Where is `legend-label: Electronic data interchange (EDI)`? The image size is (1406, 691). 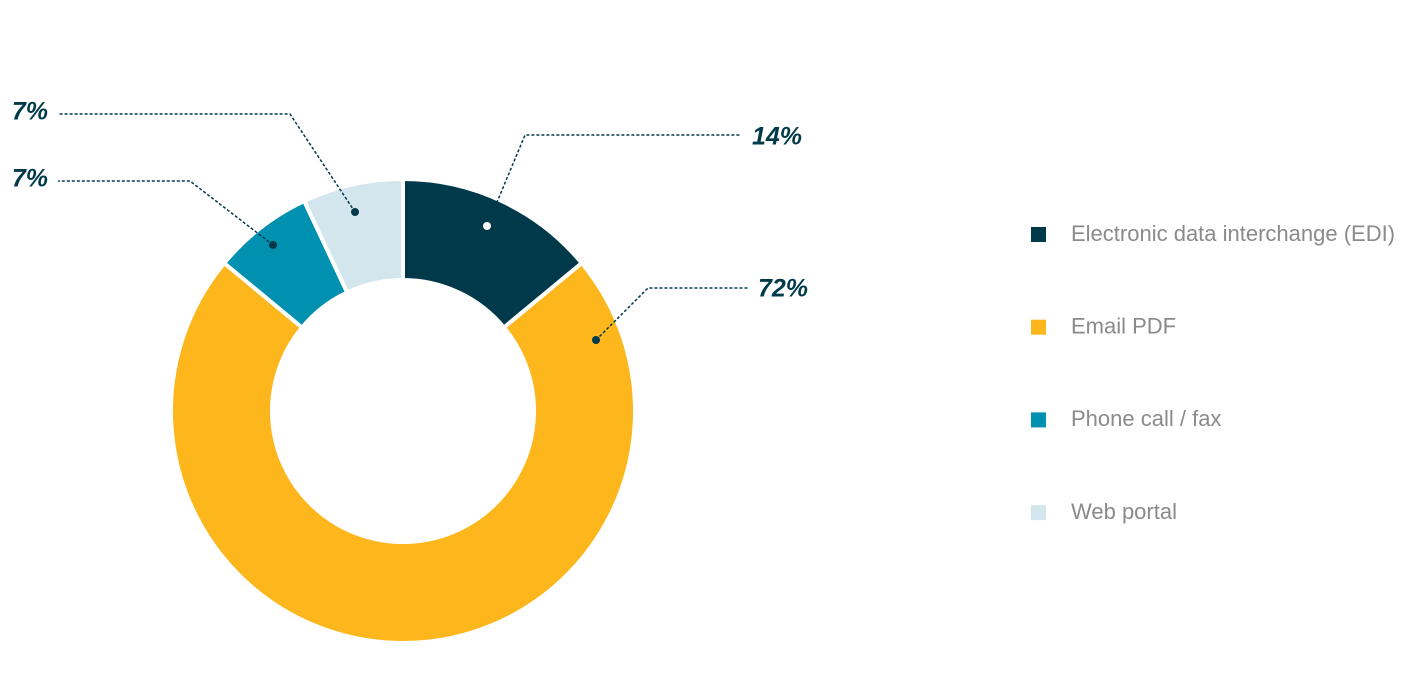
legend-label: Electronic data interchange (EDI) is located at coordinates (1233, 233).